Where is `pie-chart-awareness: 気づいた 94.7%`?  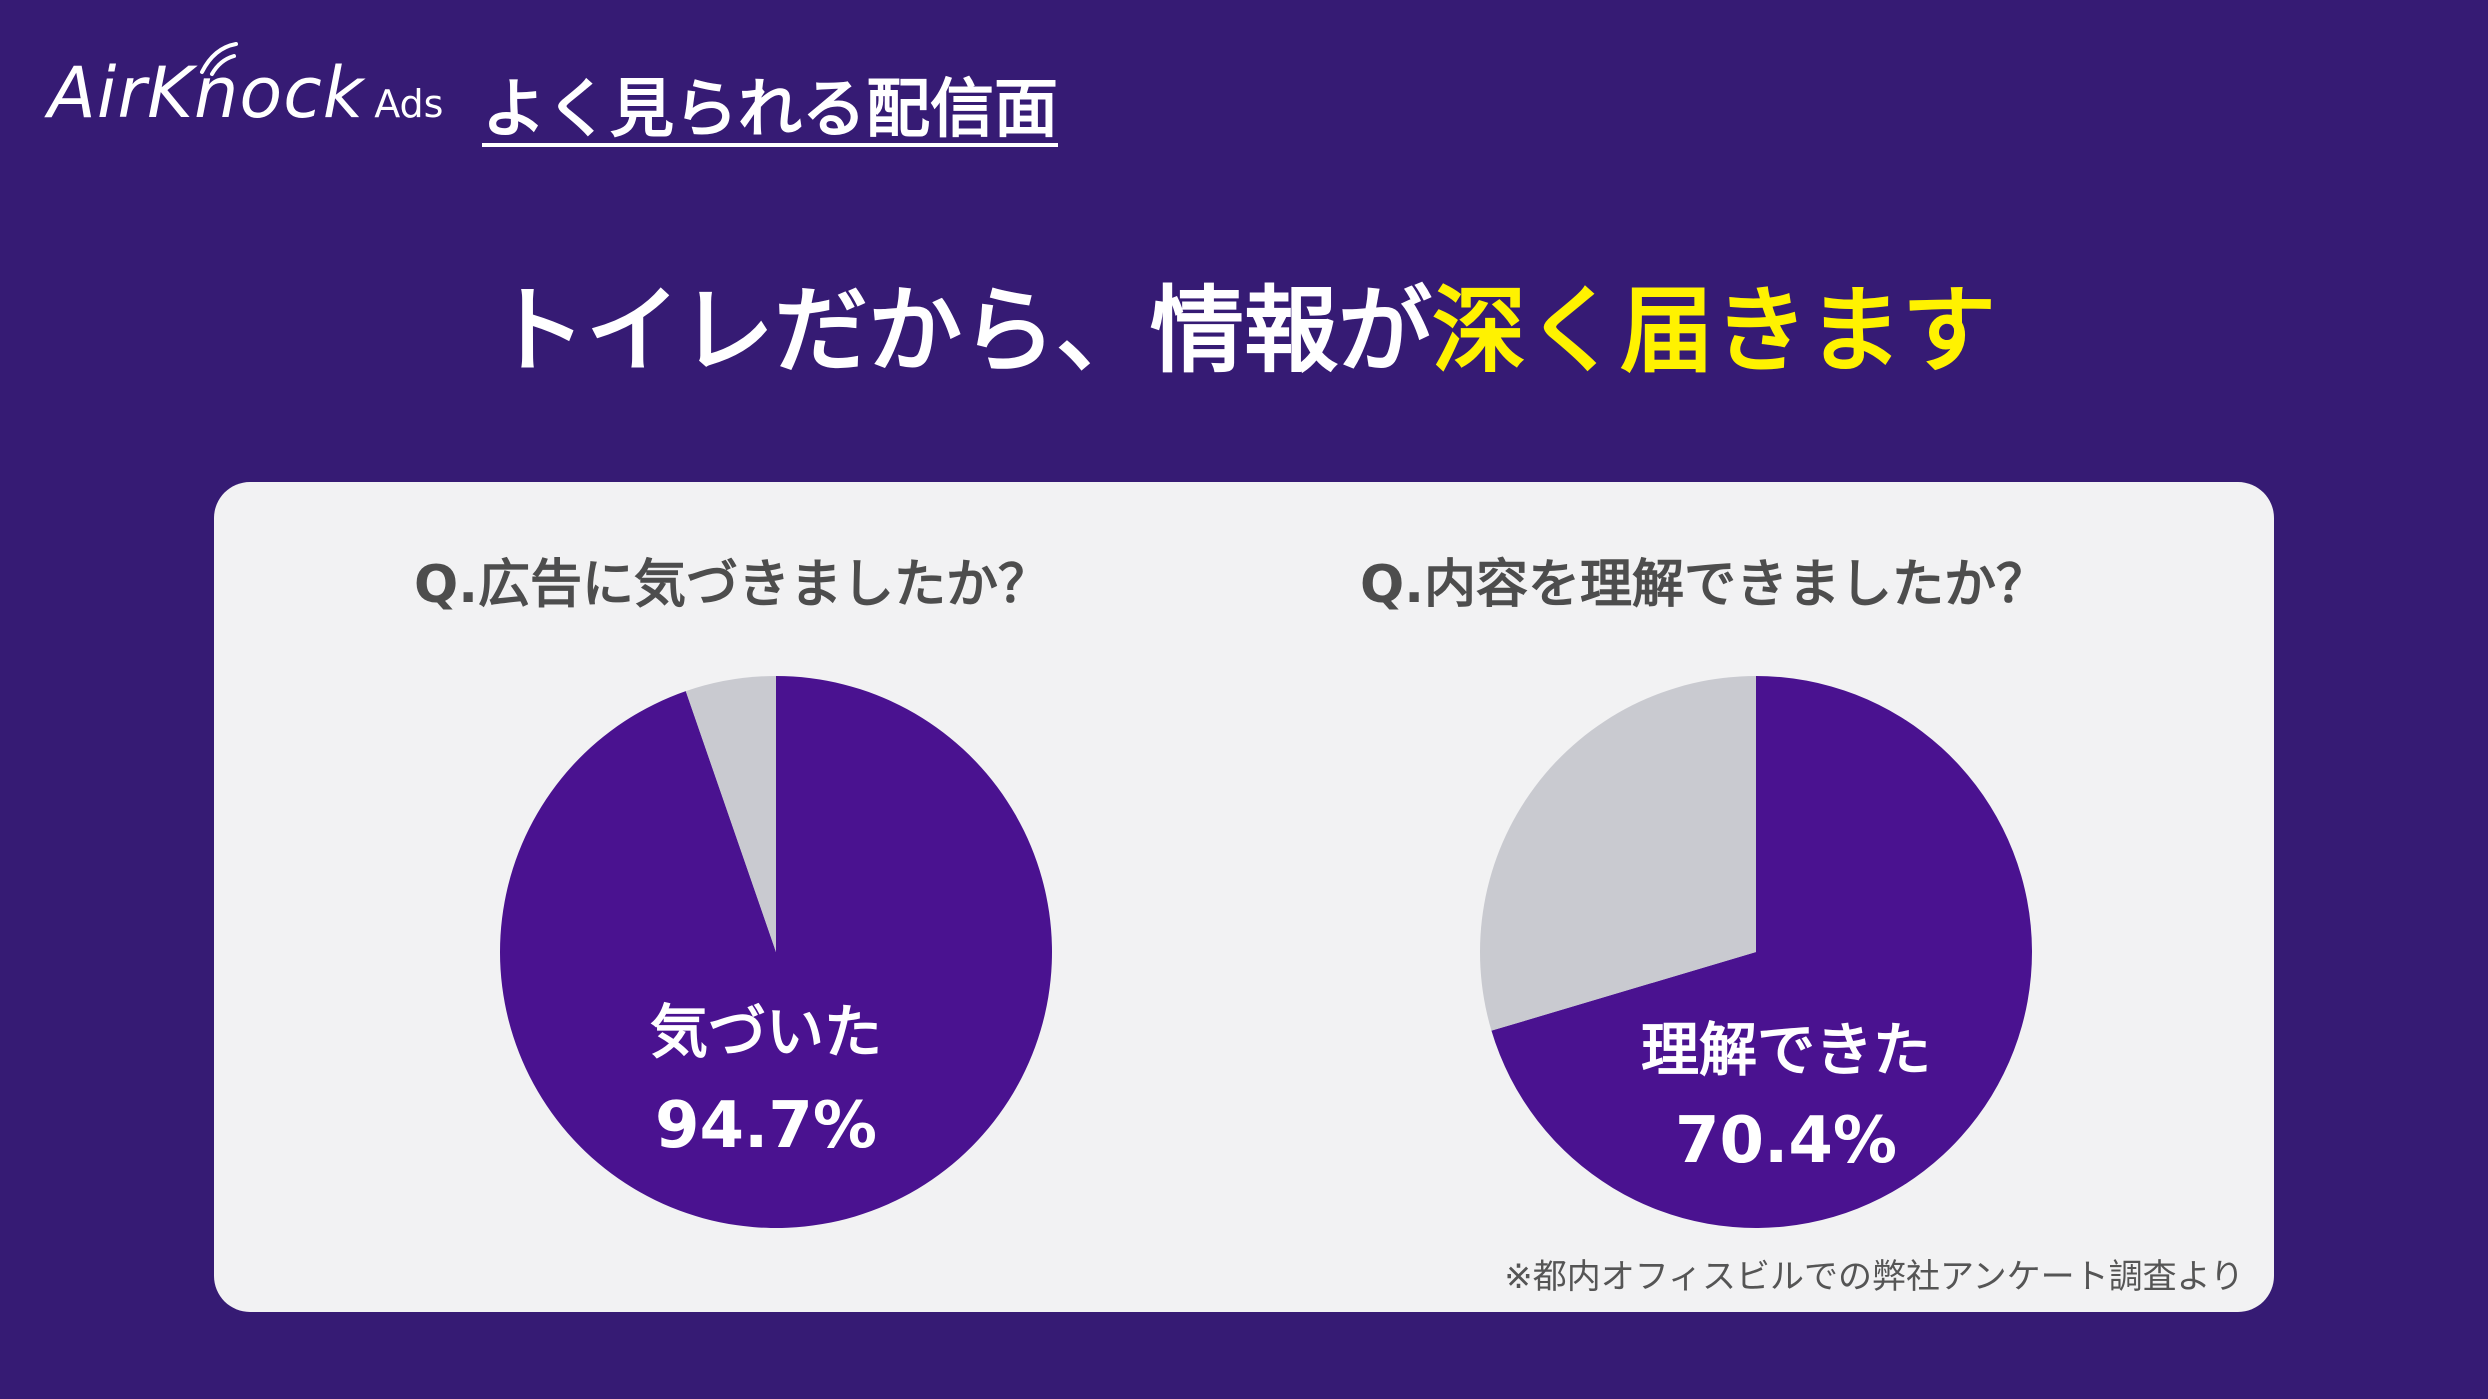 pie-chart-awareness: 気づいた 94.7% is located at coordinates (775, 952).